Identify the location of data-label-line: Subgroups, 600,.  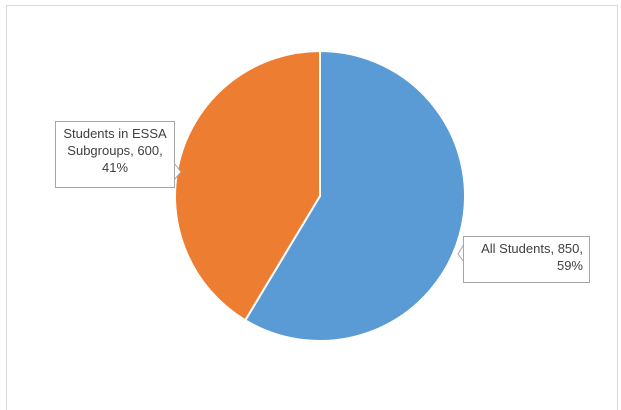
(115, 150).